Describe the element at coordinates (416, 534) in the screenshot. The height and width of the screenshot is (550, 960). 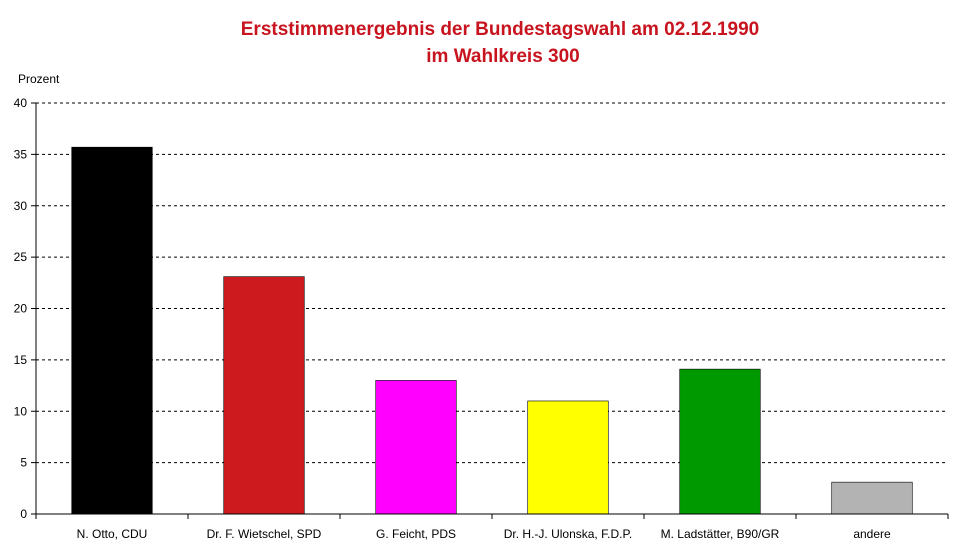
I see `x-tick-label: G. Feicht, PDS` at that location.